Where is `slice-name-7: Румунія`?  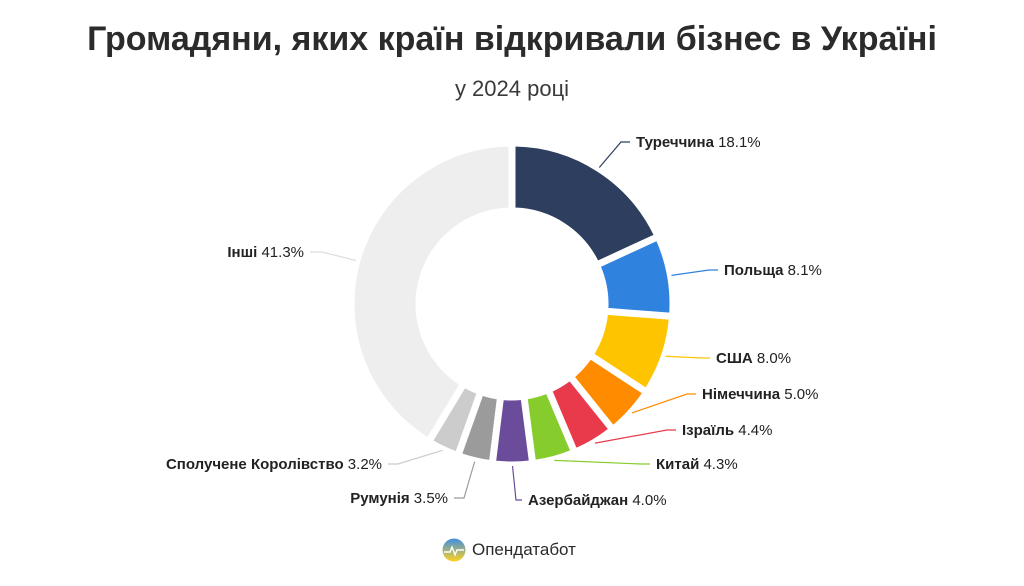 slice-name-7: Румунія is located at coordinates (379, 498).